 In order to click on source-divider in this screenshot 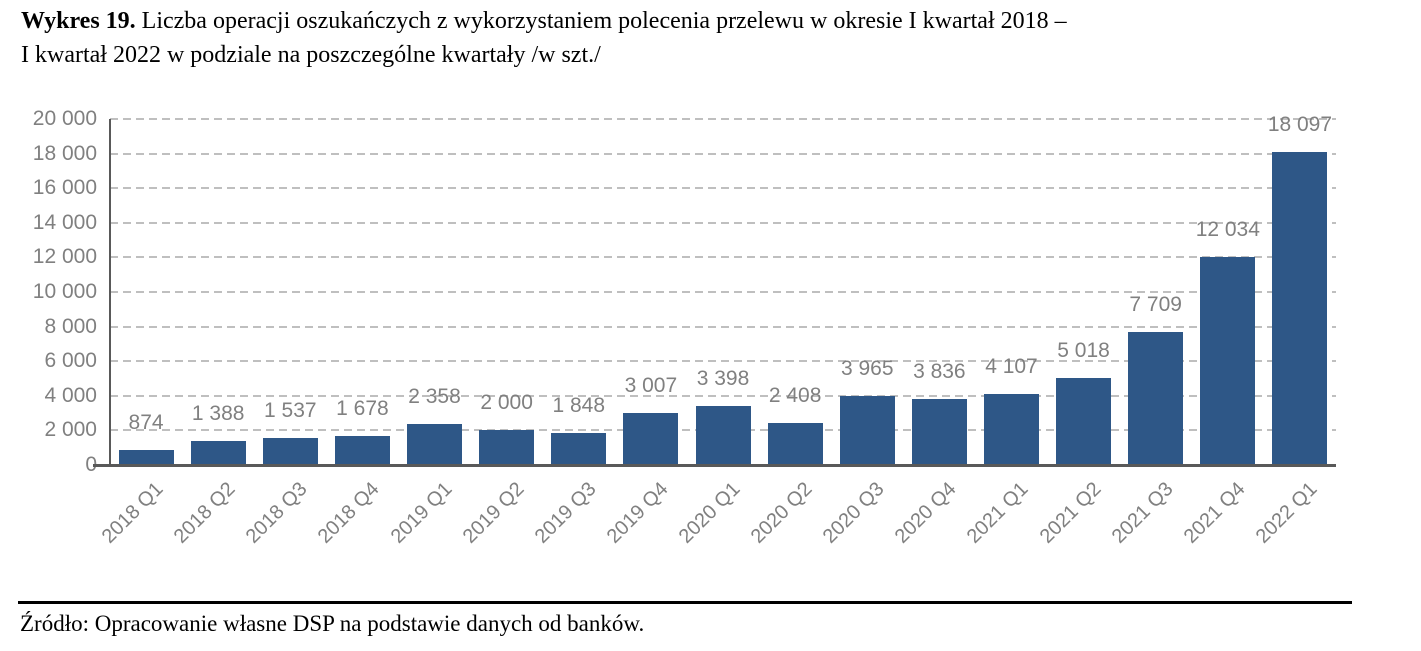, I will do `click(685, 602)`.